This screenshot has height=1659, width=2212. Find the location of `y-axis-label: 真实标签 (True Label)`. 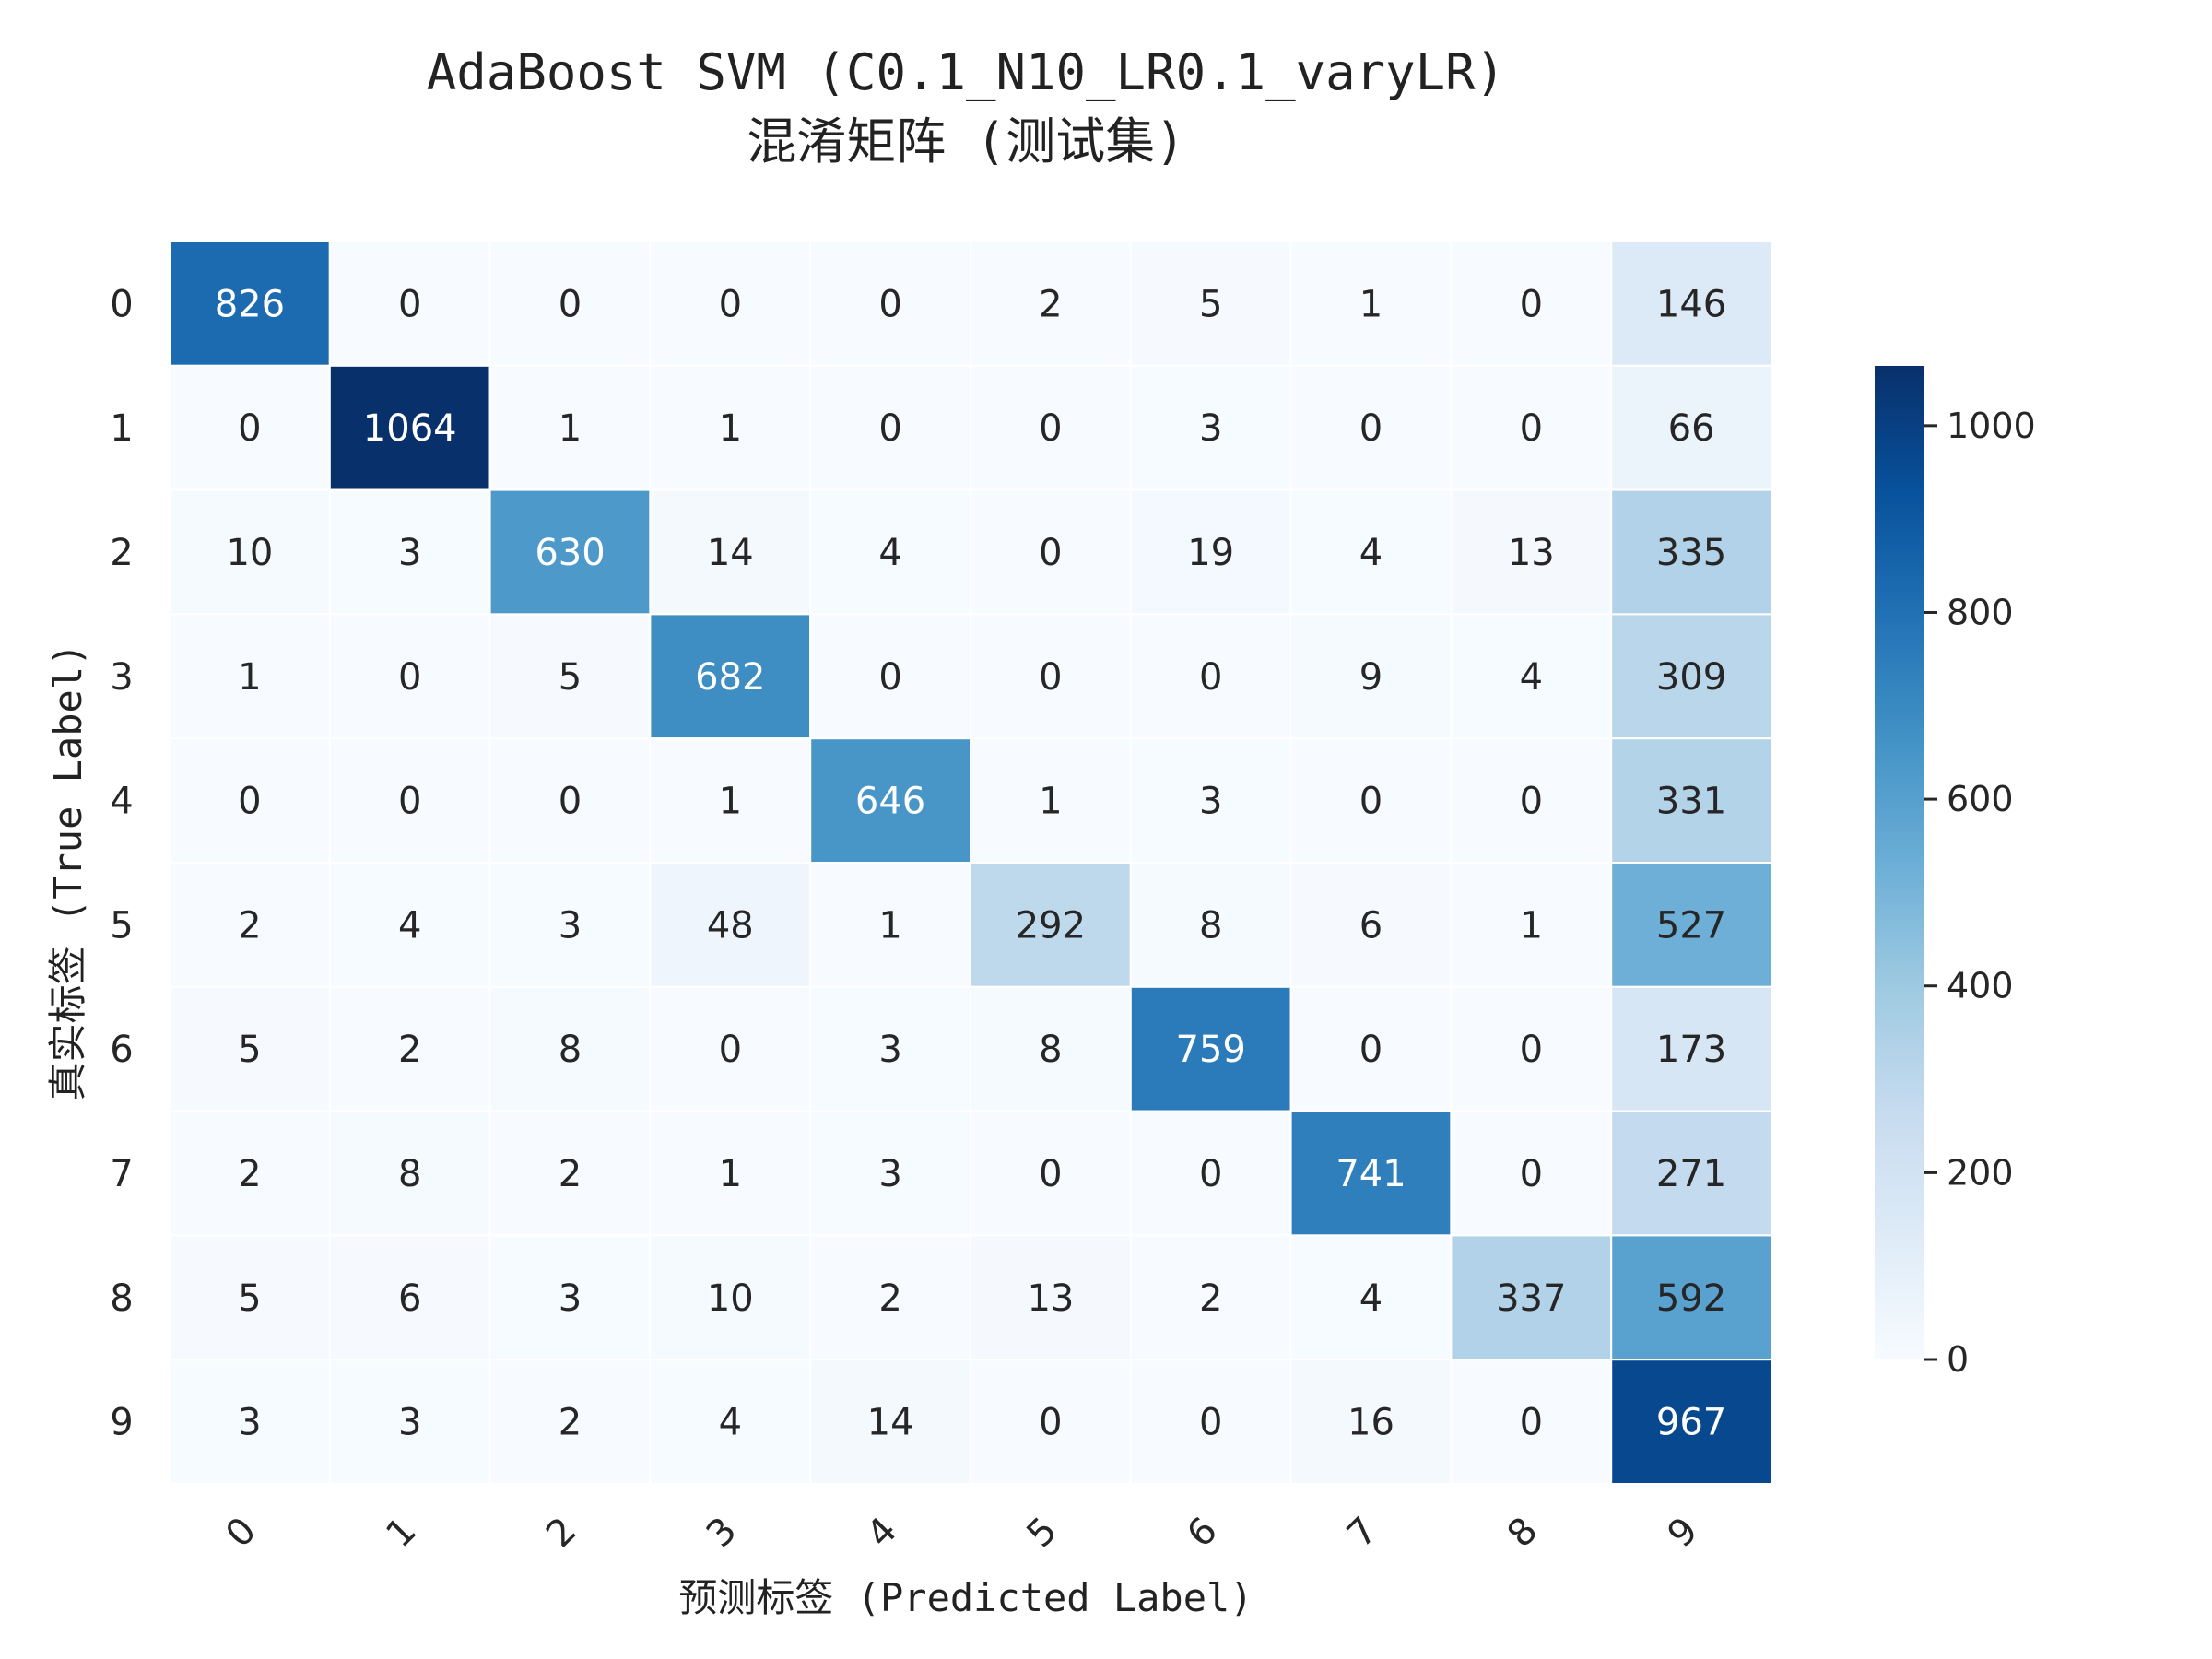

y-axis-label: 真实标签 (True Label) is located at coordinates (67, 872).